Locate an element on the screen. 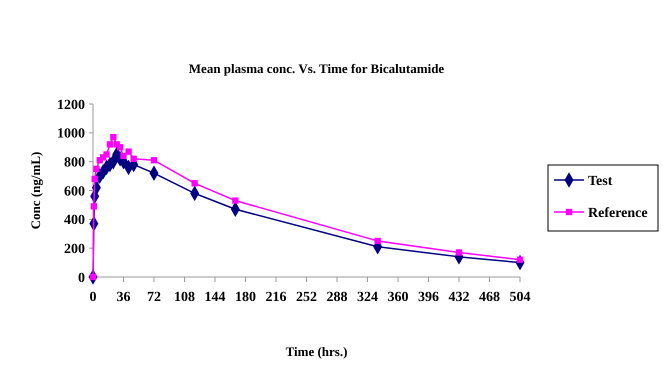  legend-label: Test is located at coordinates (600, 181).